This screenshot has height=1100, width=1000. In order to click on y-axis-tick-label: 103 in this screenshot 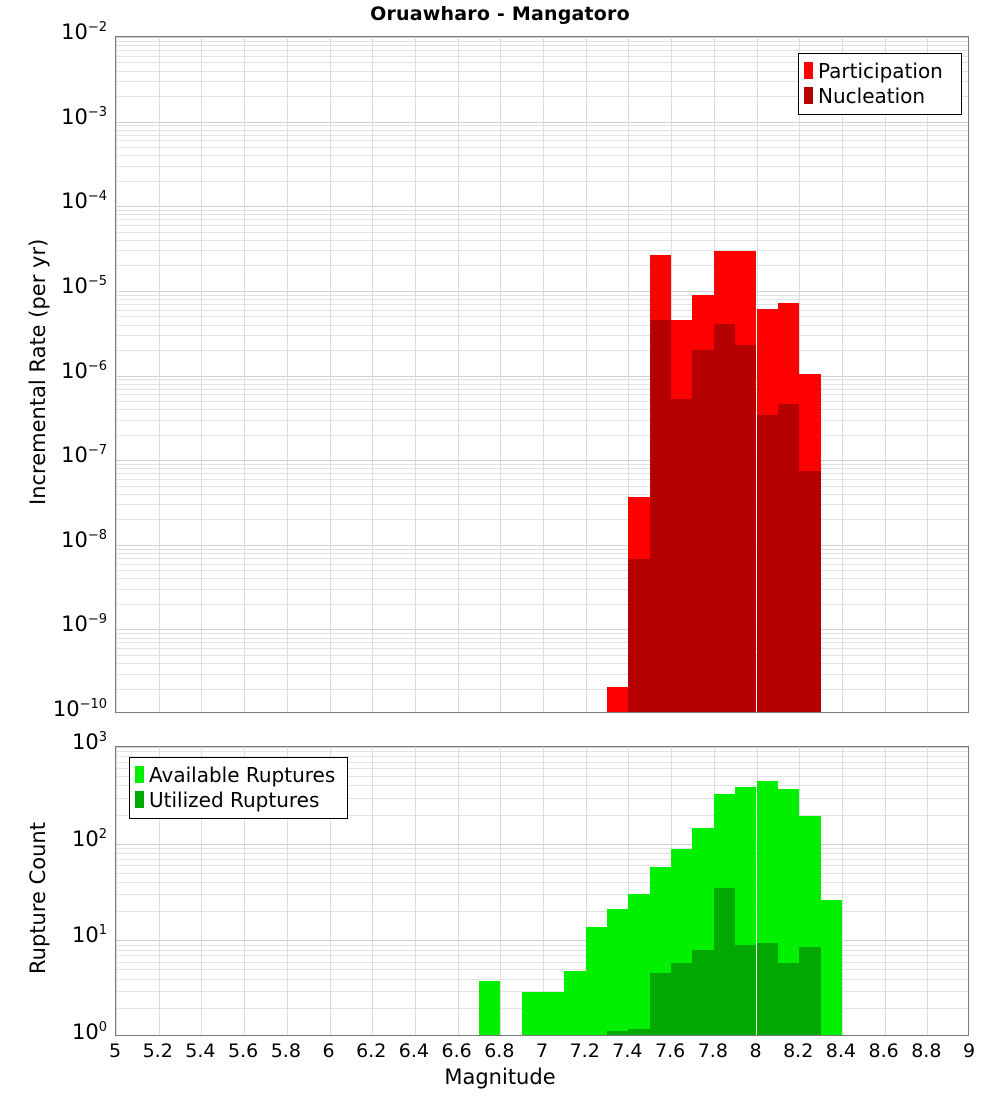, I will do `click(89, 742)`.